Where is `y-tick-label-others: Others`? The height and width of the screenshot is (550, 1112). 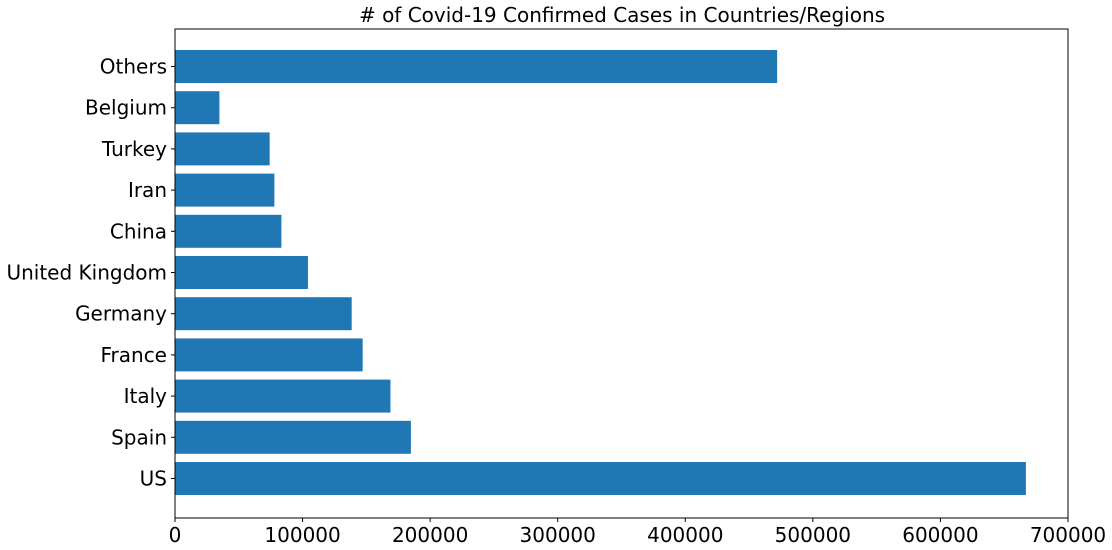 y-tick-label-others: Others is located at coordinates (133, 67).